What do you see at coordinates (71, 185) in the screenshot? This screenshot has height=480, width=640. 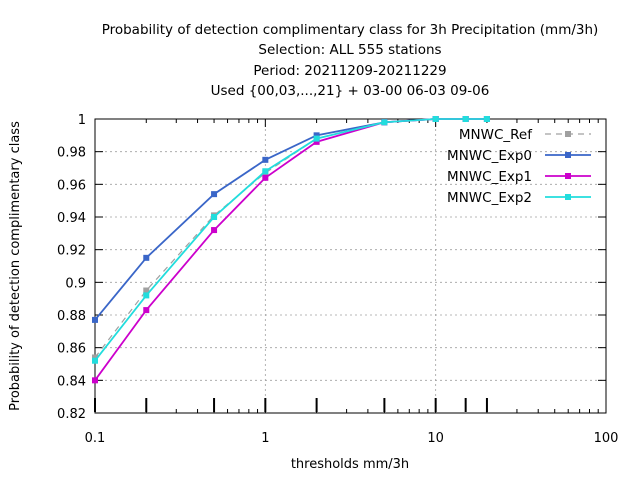 I see `y-tick-label: 0.96` at bounding box center [71, 185].